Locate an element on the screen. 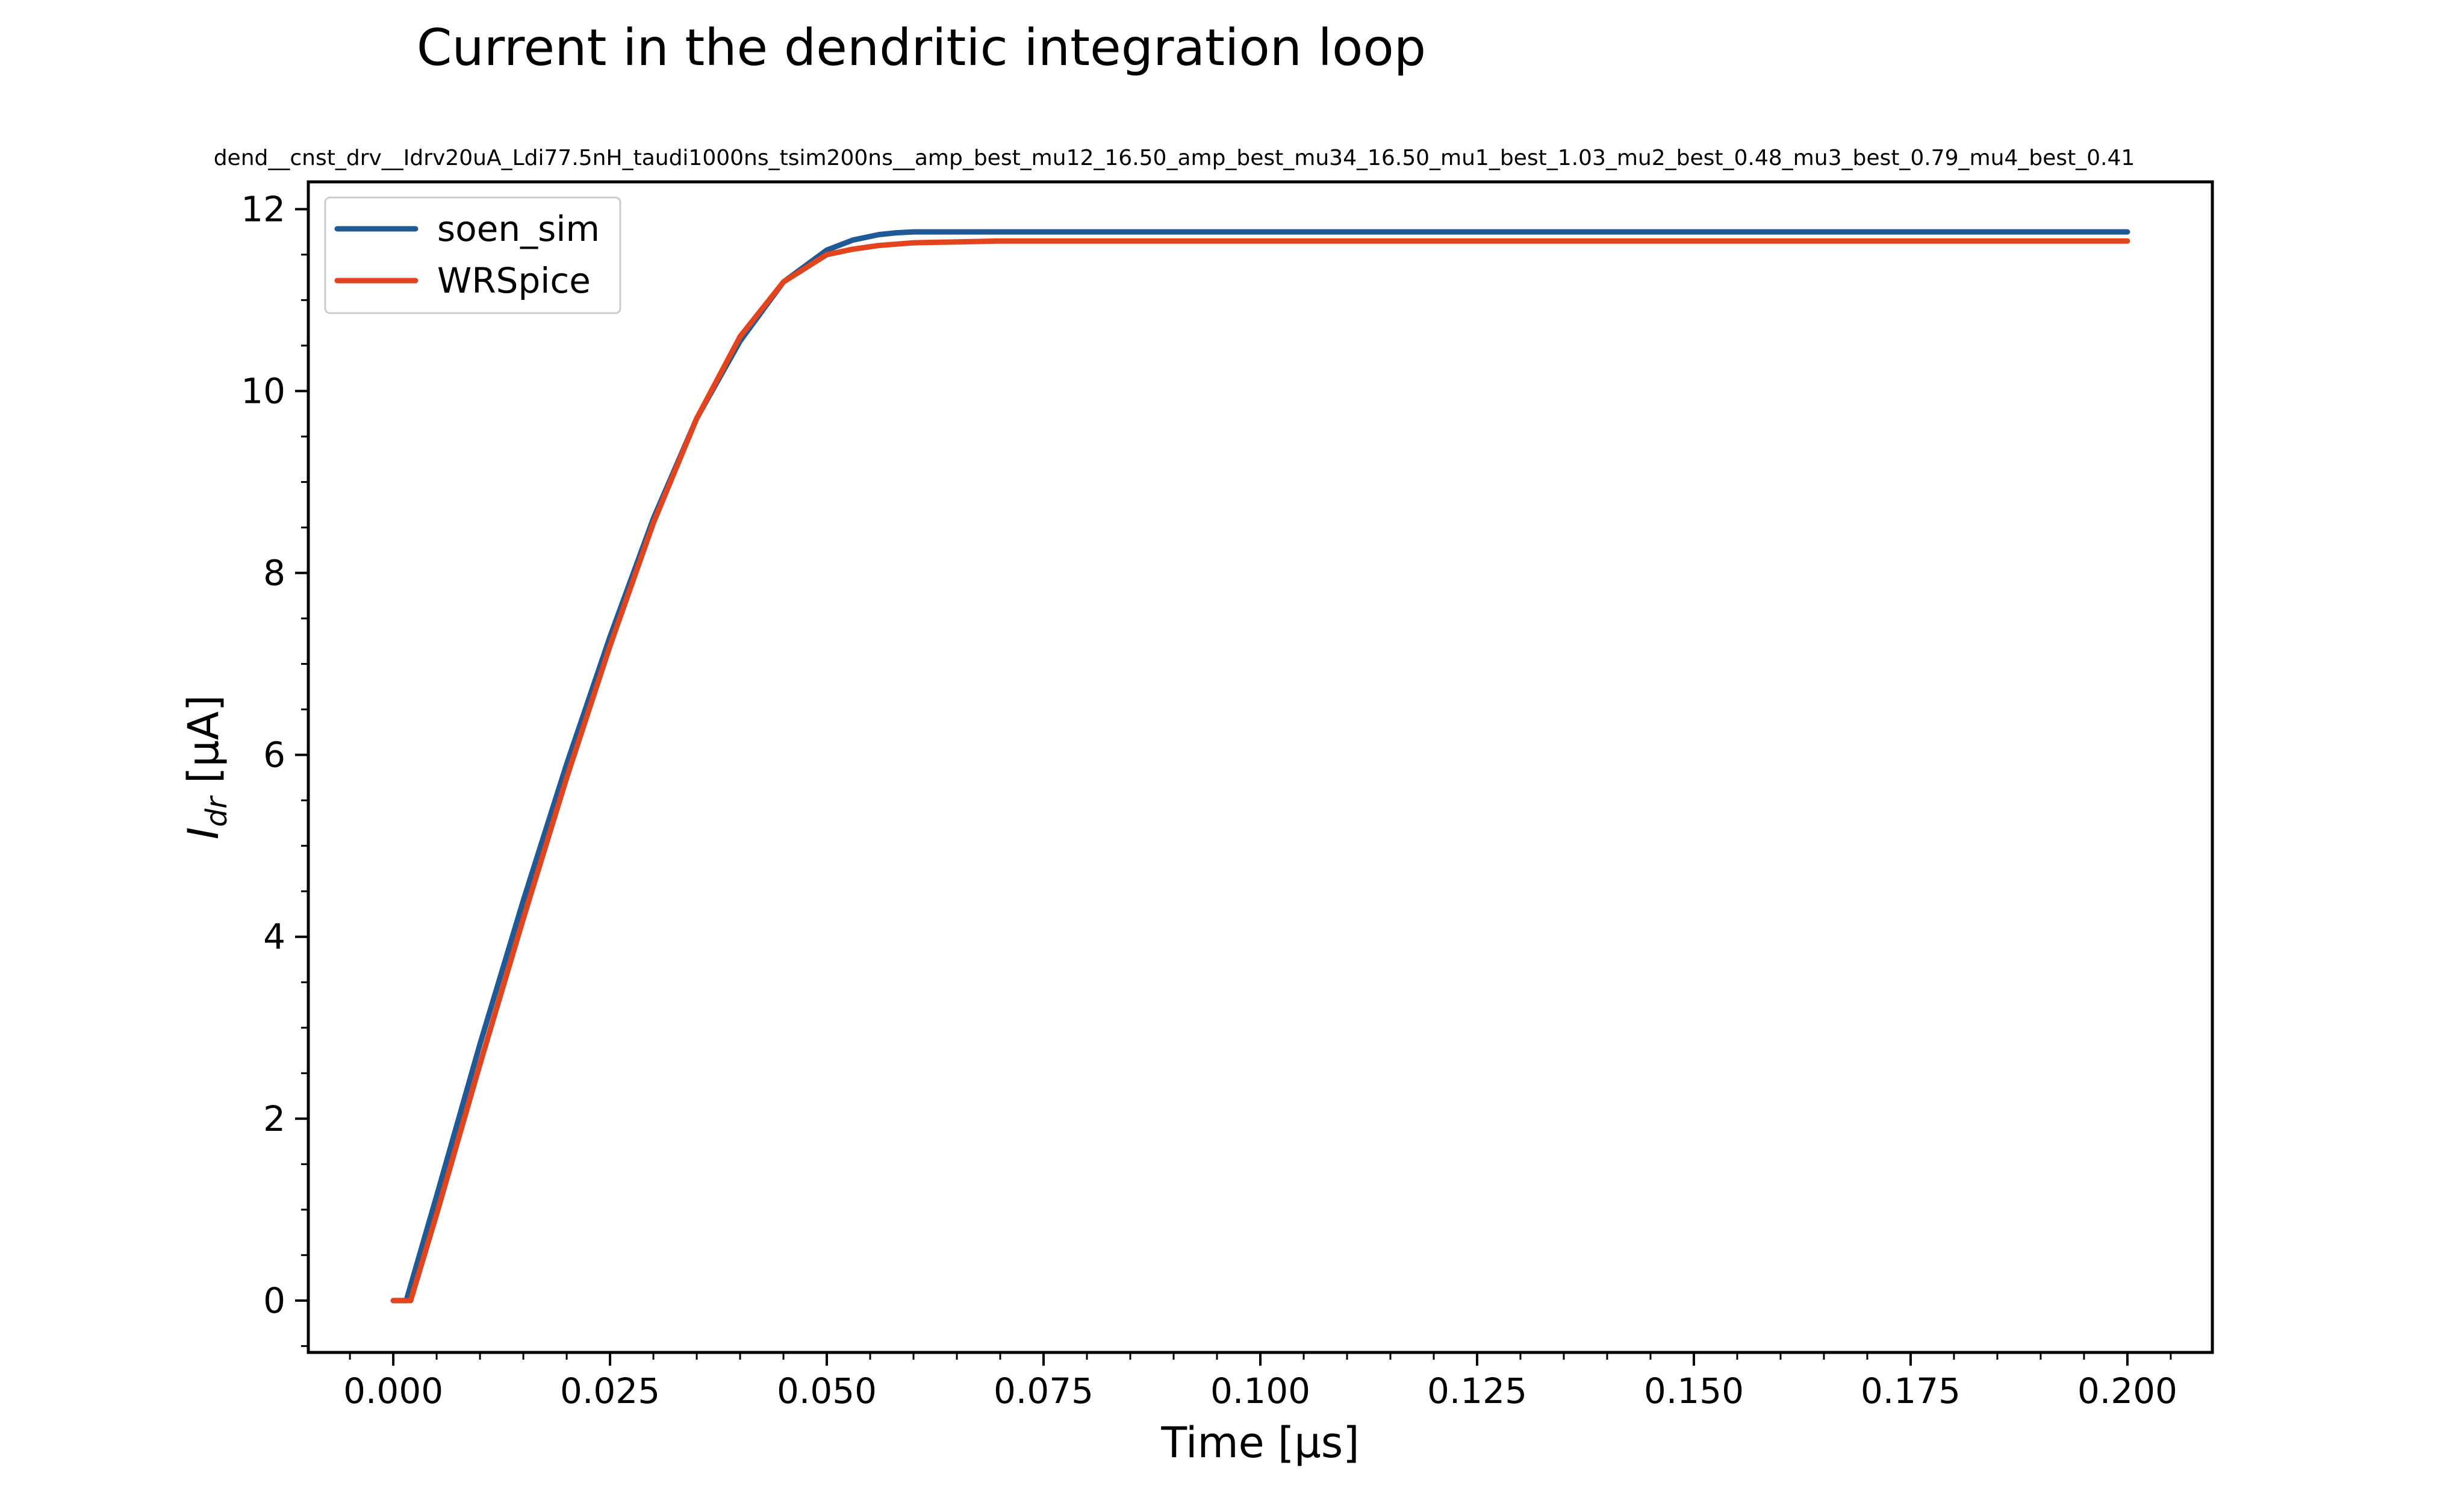  x-tick-label: 0.075 is located at coordinates (1044, 1390).